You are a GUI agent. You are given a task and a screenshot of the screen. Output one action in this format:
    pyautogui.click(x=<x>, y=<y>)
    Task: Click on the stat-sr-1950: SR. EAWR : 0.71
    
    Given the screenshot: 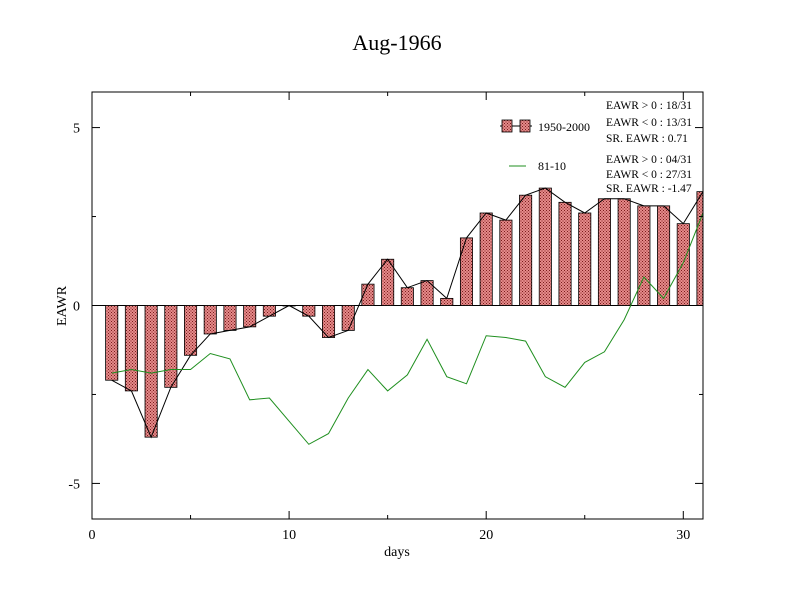 What is the action you would take?
    pyautogui.click(x=647, y=139)
    